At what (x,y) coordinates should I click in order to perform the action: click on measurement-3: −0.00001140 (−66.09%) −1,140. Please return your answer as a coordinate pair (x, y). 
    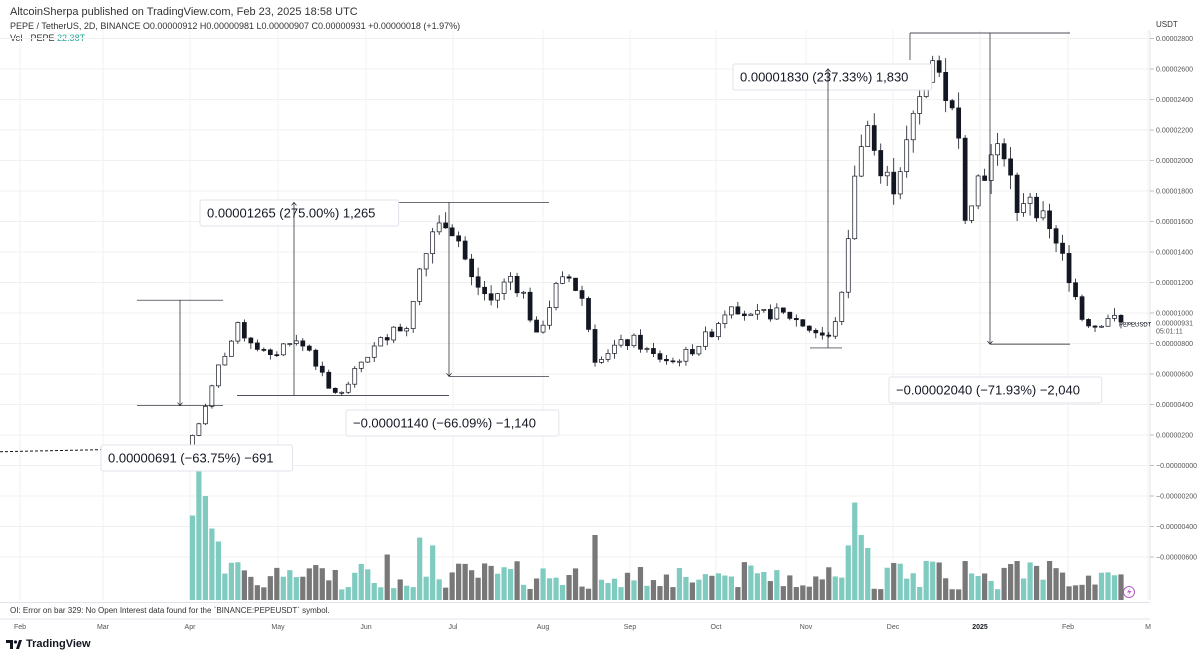
    Looking at the image, I should click on (452, 406).